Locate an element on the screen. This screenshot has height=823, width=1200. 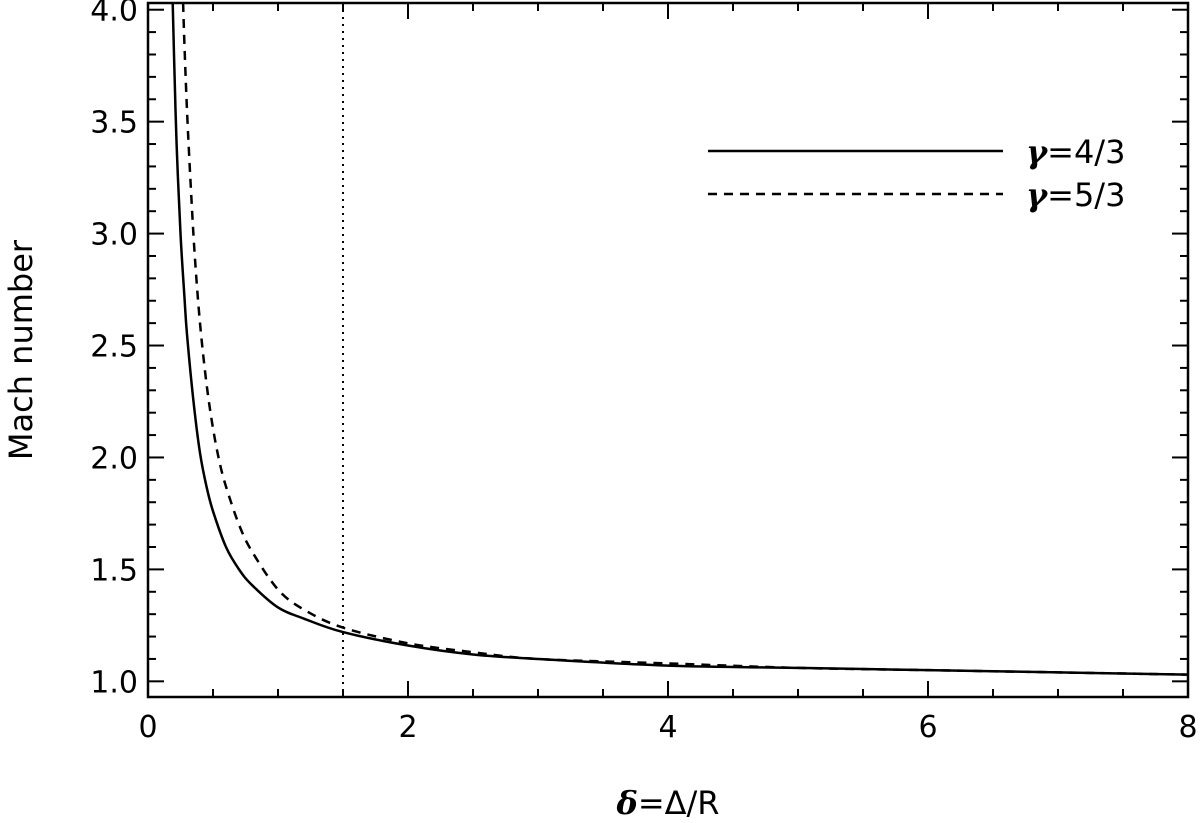
y-tick-label: 2.5 is located at coordinates (114, 347).